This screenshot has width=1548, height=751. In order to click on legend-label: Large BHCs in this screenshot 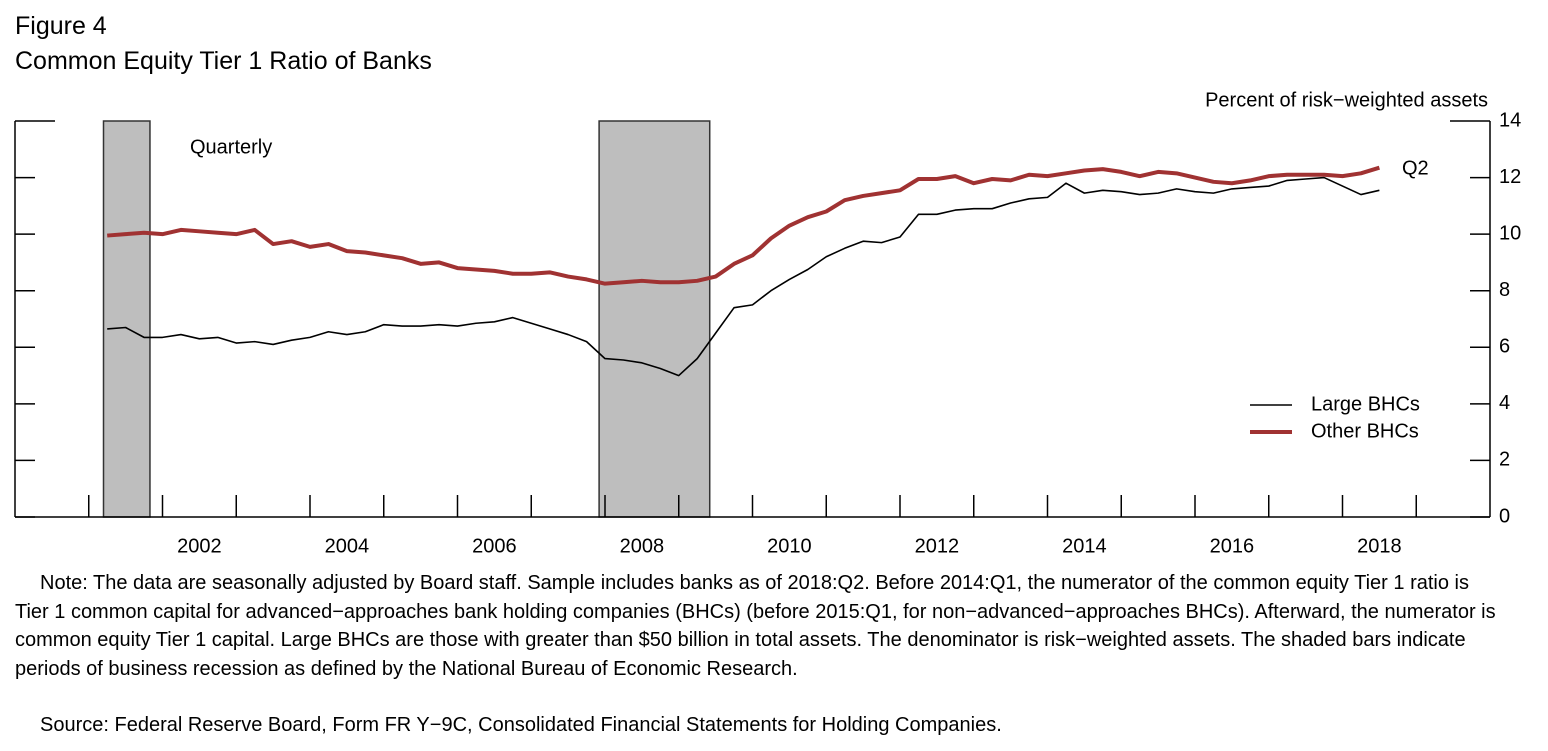, I will do `click(1365, 404)`.